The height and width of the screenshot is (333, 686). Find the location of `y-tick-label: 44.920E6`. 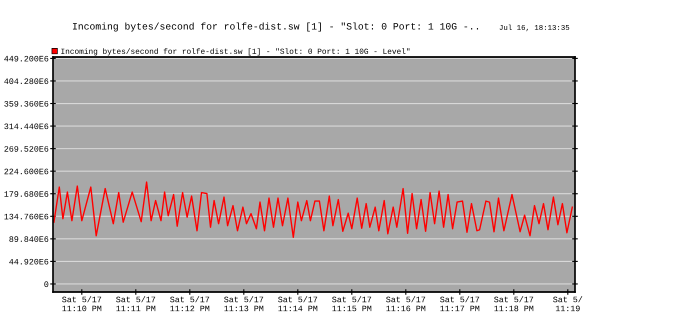

y-tick-label: 44.920E6 is located at coordinates (28, 261).